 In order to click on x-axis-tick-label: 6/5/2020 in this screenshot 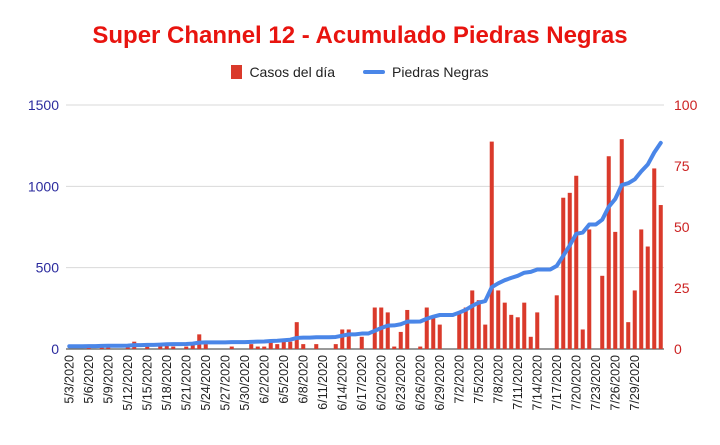, I will do `click(284, 379)`.